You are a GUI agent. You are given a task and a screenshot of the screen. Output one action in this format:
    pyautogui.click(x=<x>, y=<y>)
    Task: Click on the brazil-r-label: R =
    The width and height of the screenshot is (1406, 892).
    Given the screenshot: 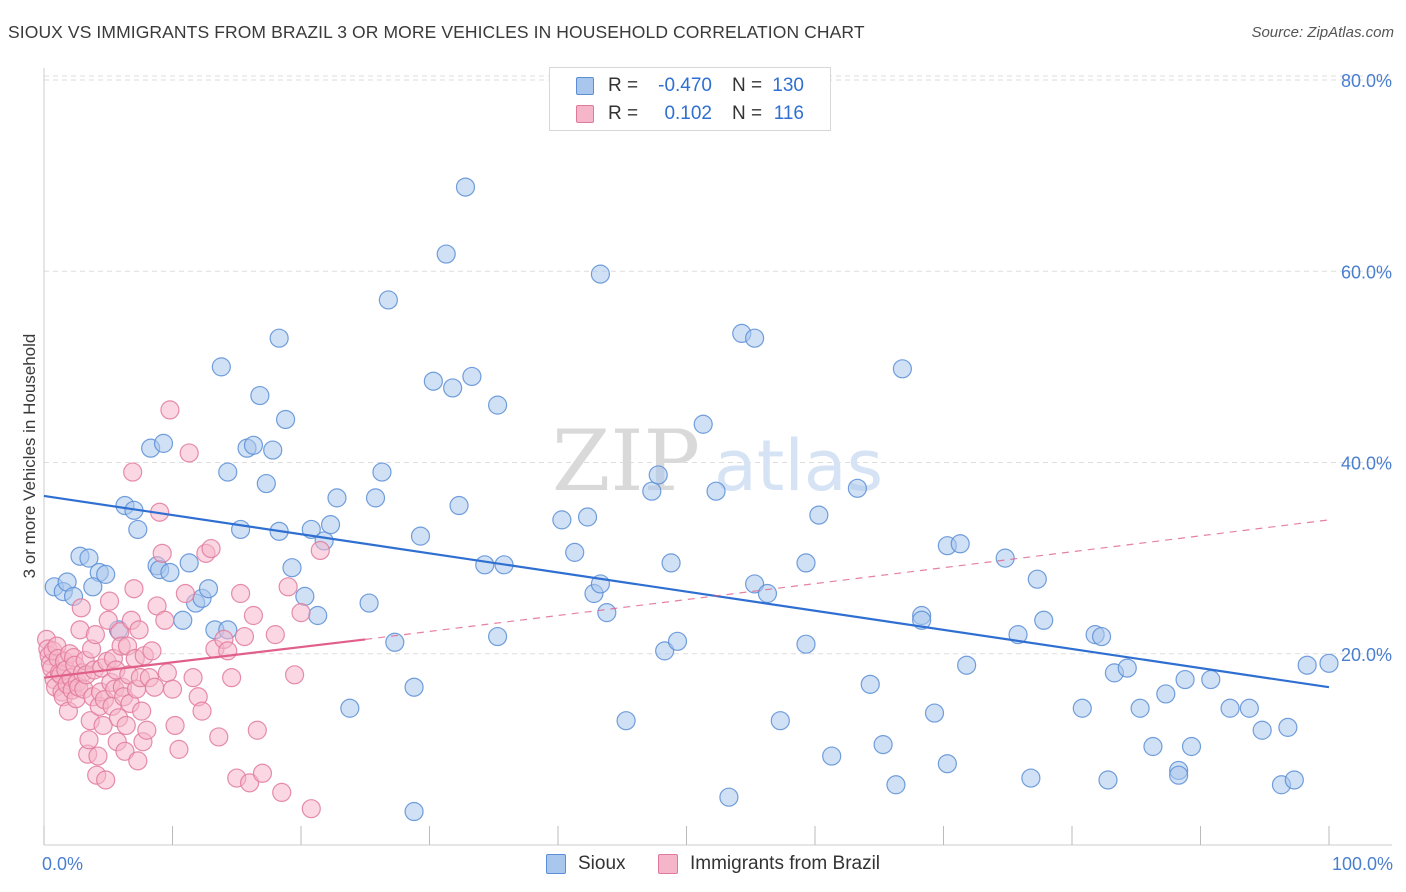 What is the action you would take?
    pyautogui.click(x=623, y=113)
    